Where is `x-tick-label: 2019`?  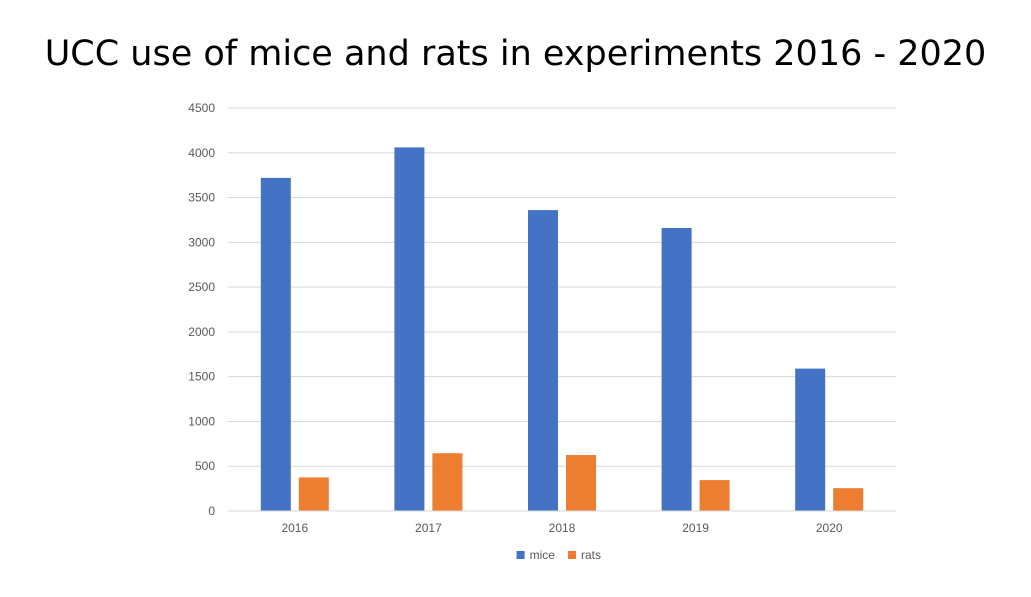
x-tick-label: 2019 is located at coordinates (695, 528).